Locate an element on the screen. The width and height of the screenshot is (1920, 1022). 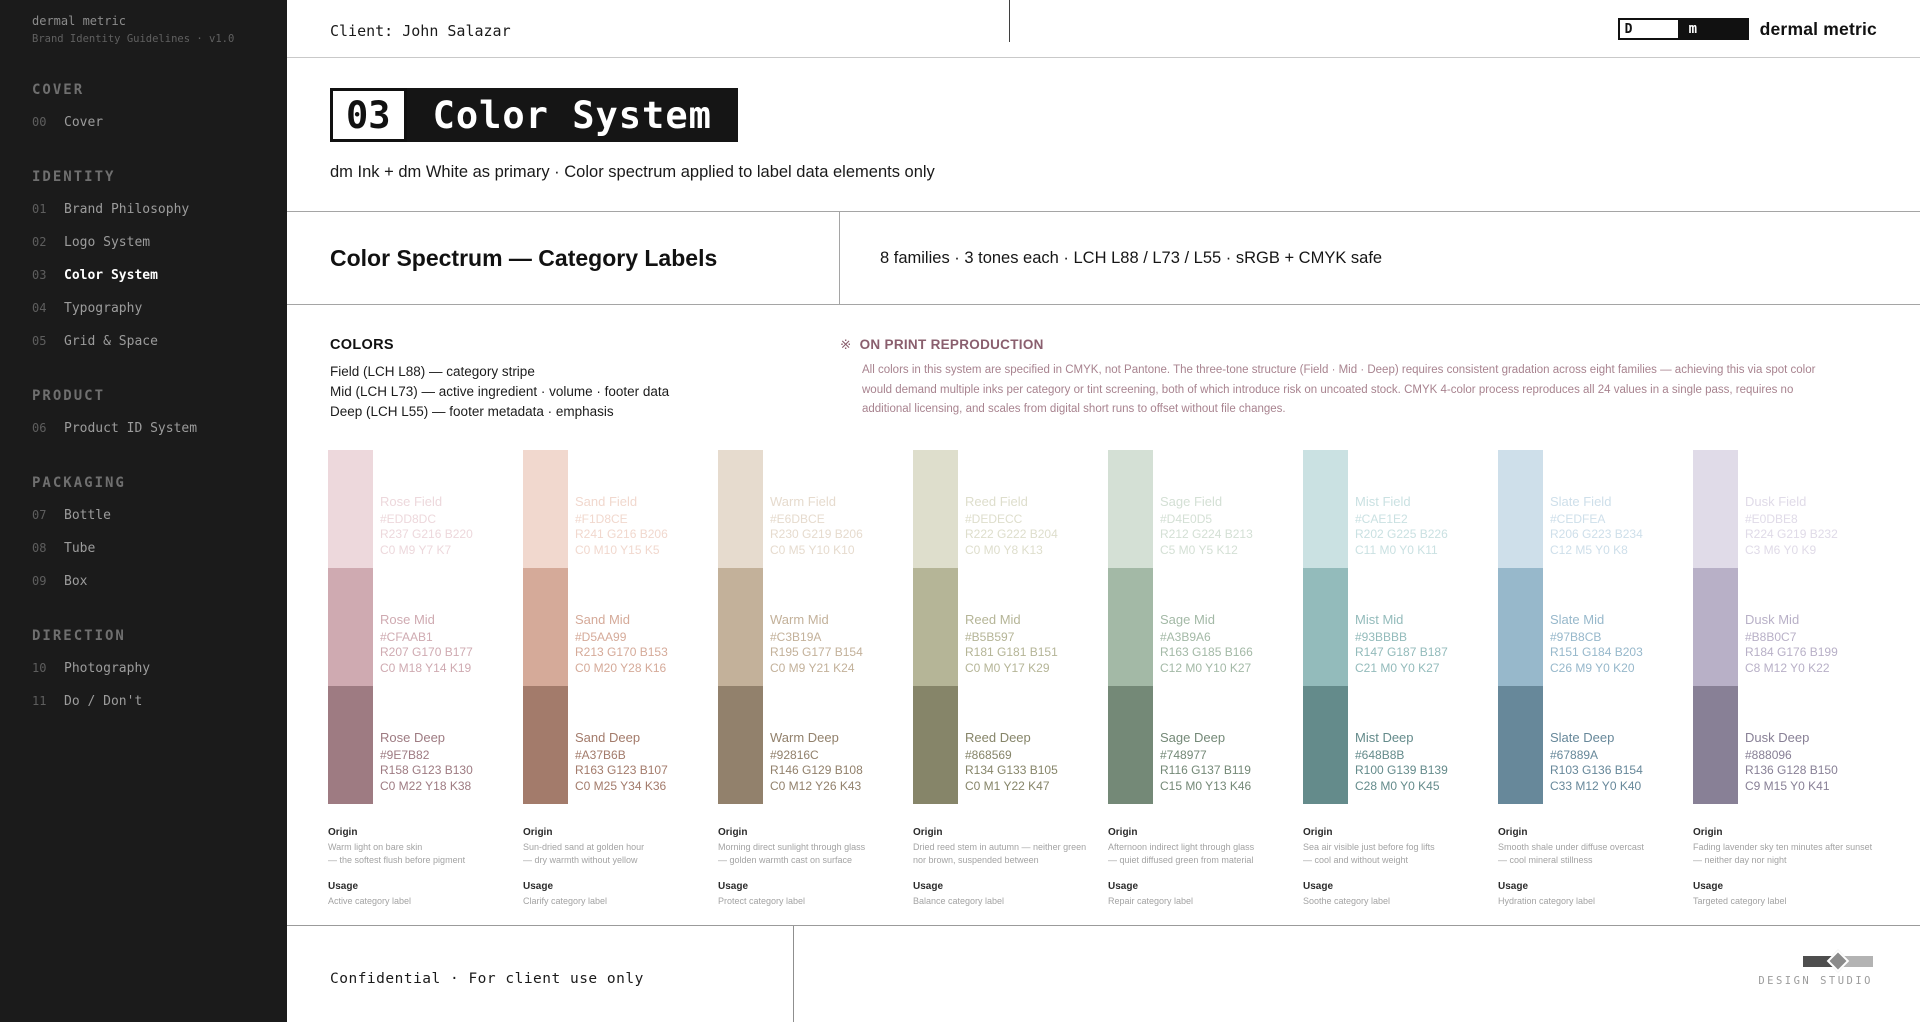
sidebar-item-product-id-system: 06 Product ID System is located at coordinates (159, 428).